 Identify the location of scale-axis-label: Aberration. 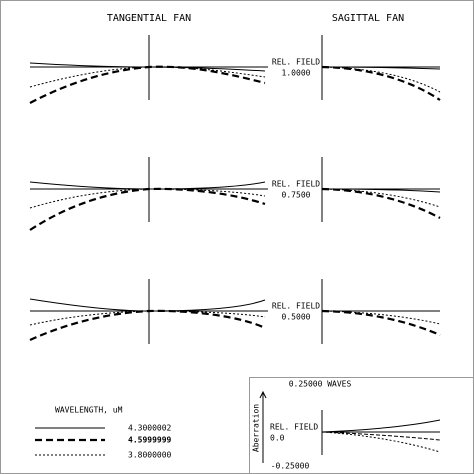
(256, 428).